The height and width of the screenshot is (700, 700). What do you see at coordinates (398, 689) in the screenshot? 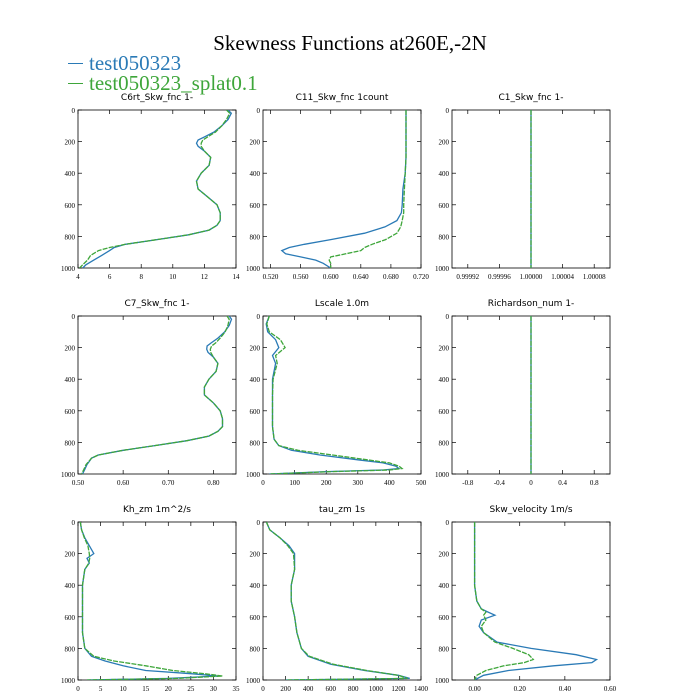
I see `x-tick-label: 1200` at bounding box center [398, 689].